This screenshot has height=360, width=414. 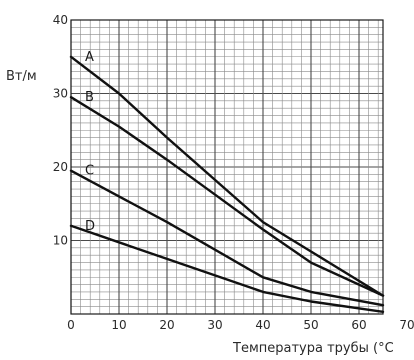 I want to click on x-tick-label: 60, so click(x=358, y=325).